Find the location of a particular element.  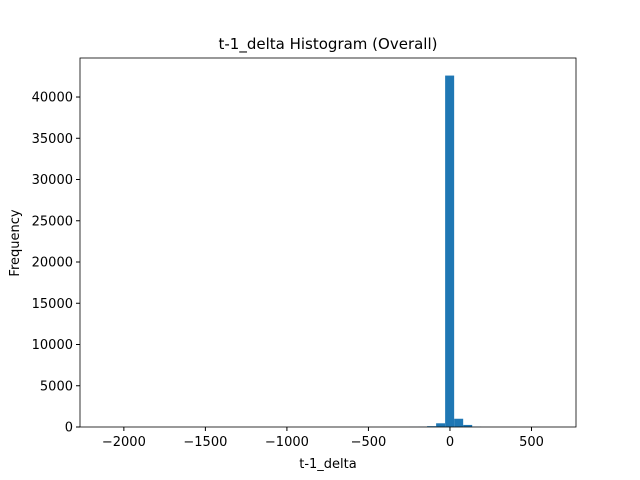

x-tick-label: 0 is located at coordinates (450, 442).